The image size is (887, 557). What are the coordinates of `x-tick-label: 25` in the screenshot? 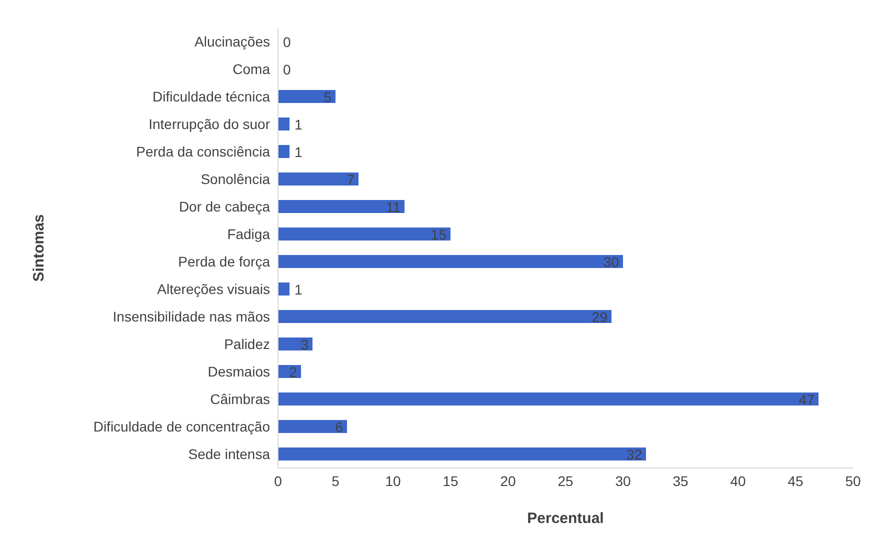 It's located at (566, 480).